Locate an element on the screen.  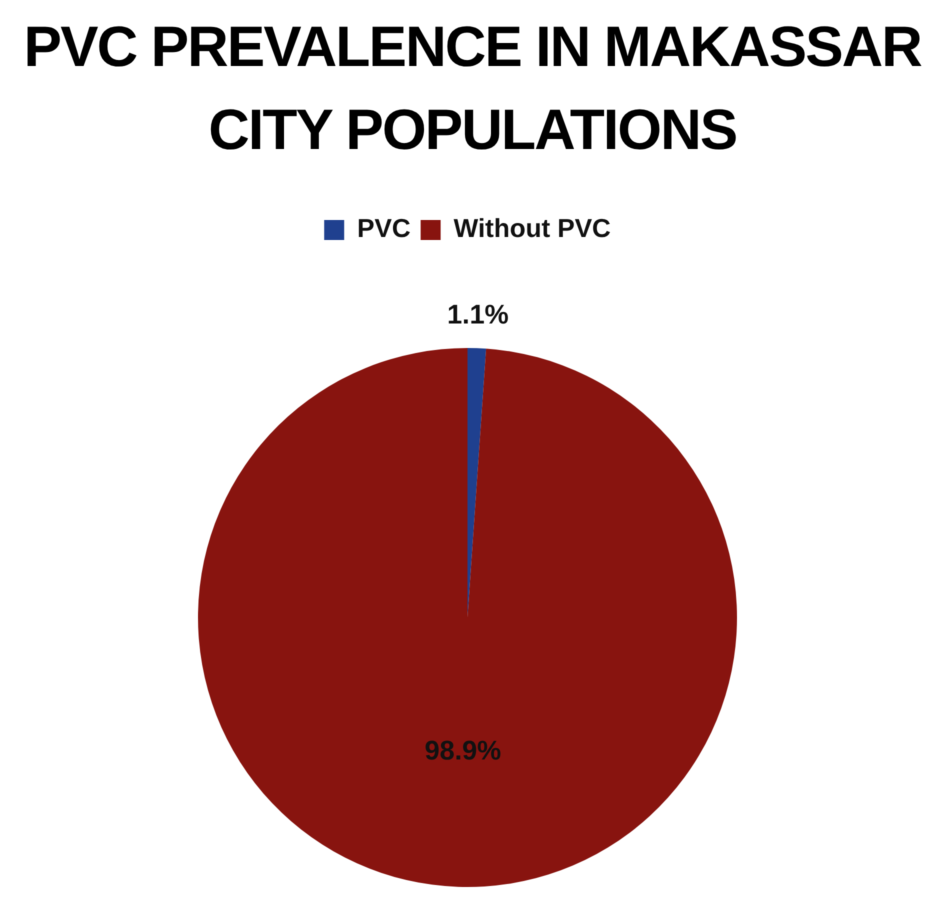
data-label: 1.1% is located at coordinates (478, 315).